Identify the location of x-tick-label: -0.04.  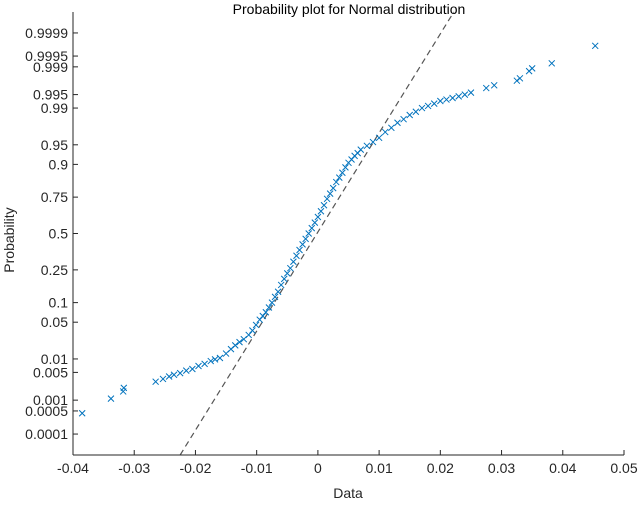
(73, 468).